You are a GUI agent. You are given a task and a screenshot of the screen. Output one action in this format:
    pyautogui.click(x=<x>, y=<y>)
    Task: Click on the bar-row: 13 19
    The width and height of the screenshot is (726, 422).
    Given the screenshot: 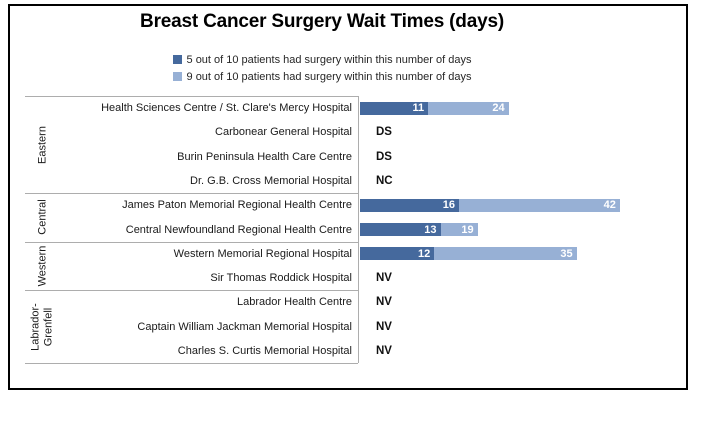 What is the action you would take?
    pyautogui.click(x=419, y=229)
    